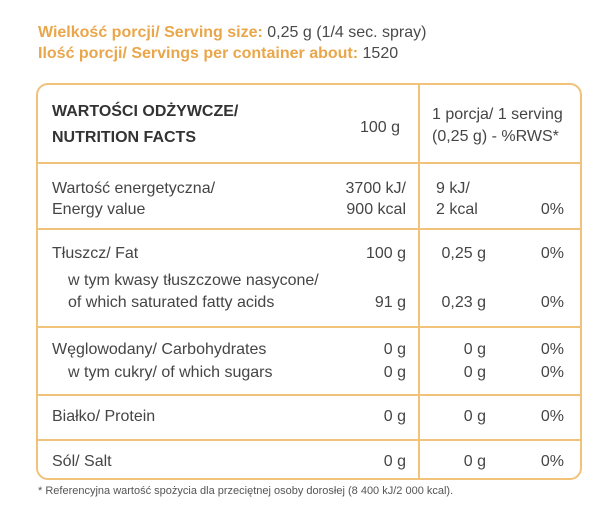 Image resolution: width=600 pixels, height=517 pixels. Describe the element at coordinates (99, 209) in the screenshot. I see `energy-label-line2: Energy value` at that location.